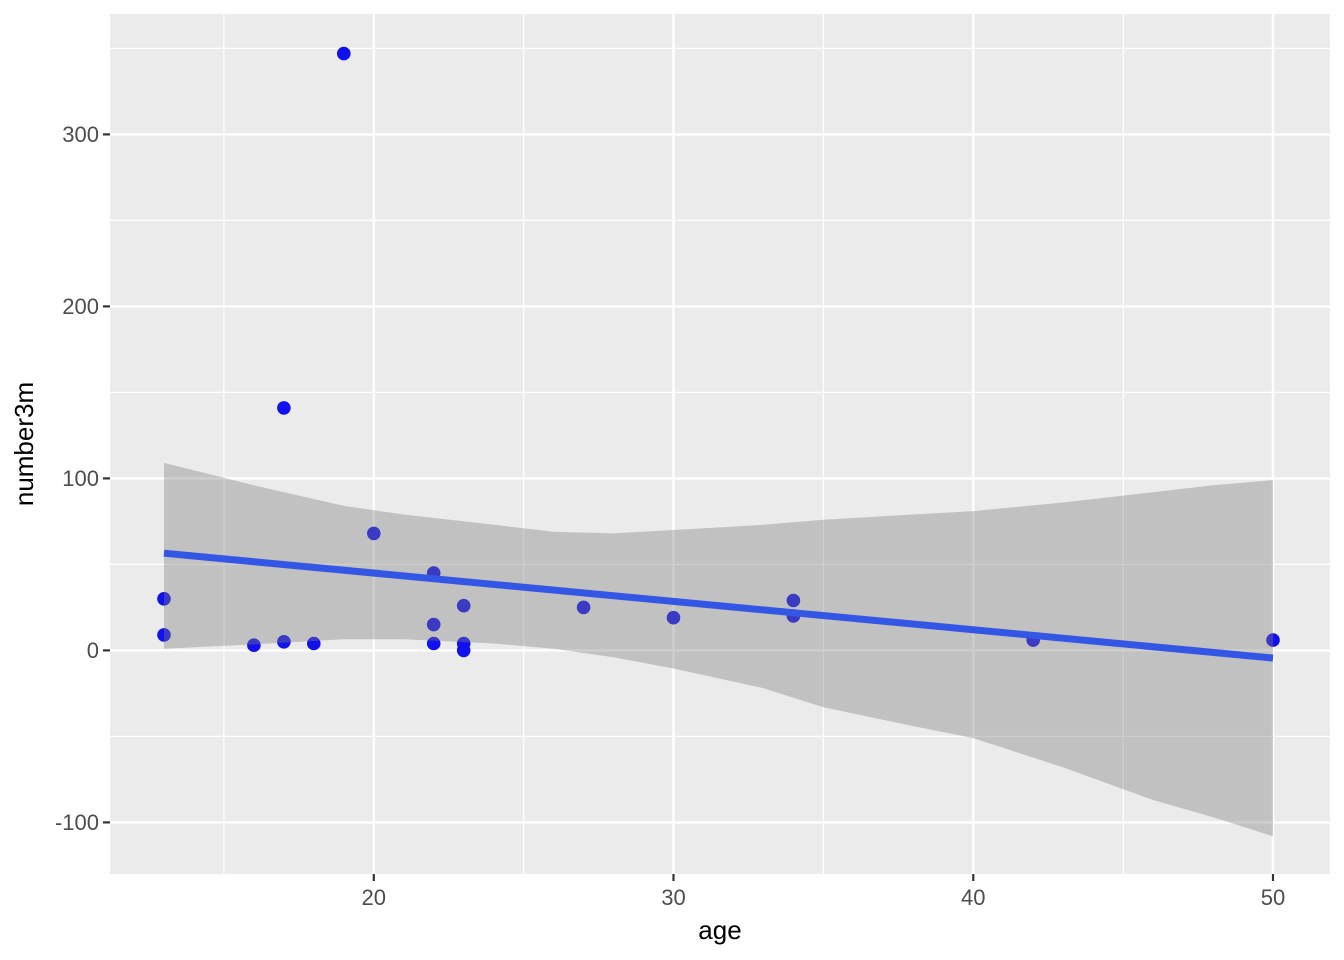 Image resolution: width=1344 pixels, height=960 pixels. What do you see at coordinates (93, 650) in the screenshot?
I see `y-tick-label: 0` at bounding box center [93, 650].